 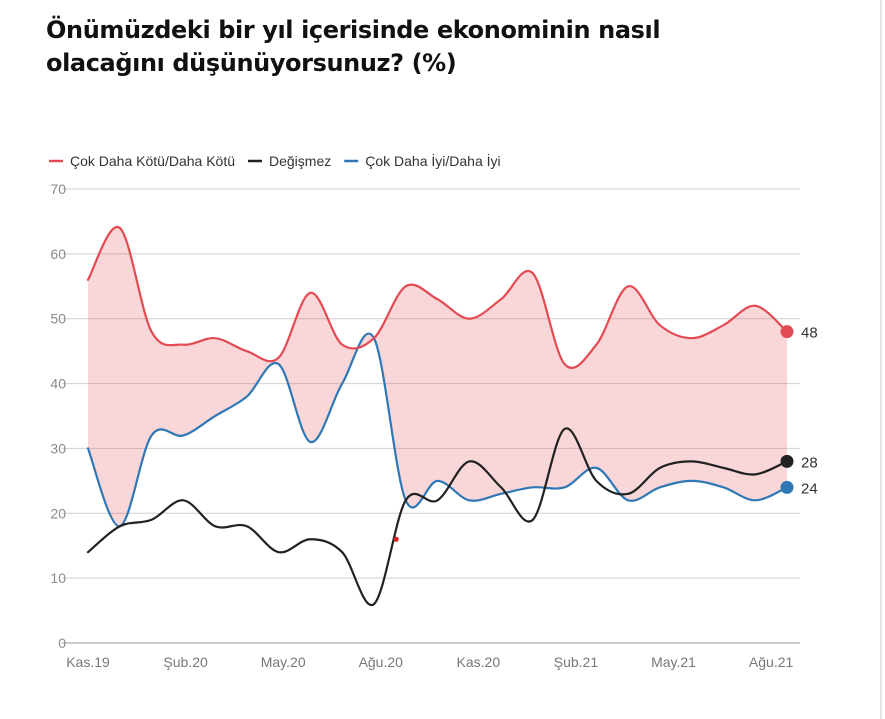 I want to click on y-tick-label: 10, so click(x=58, y=578).